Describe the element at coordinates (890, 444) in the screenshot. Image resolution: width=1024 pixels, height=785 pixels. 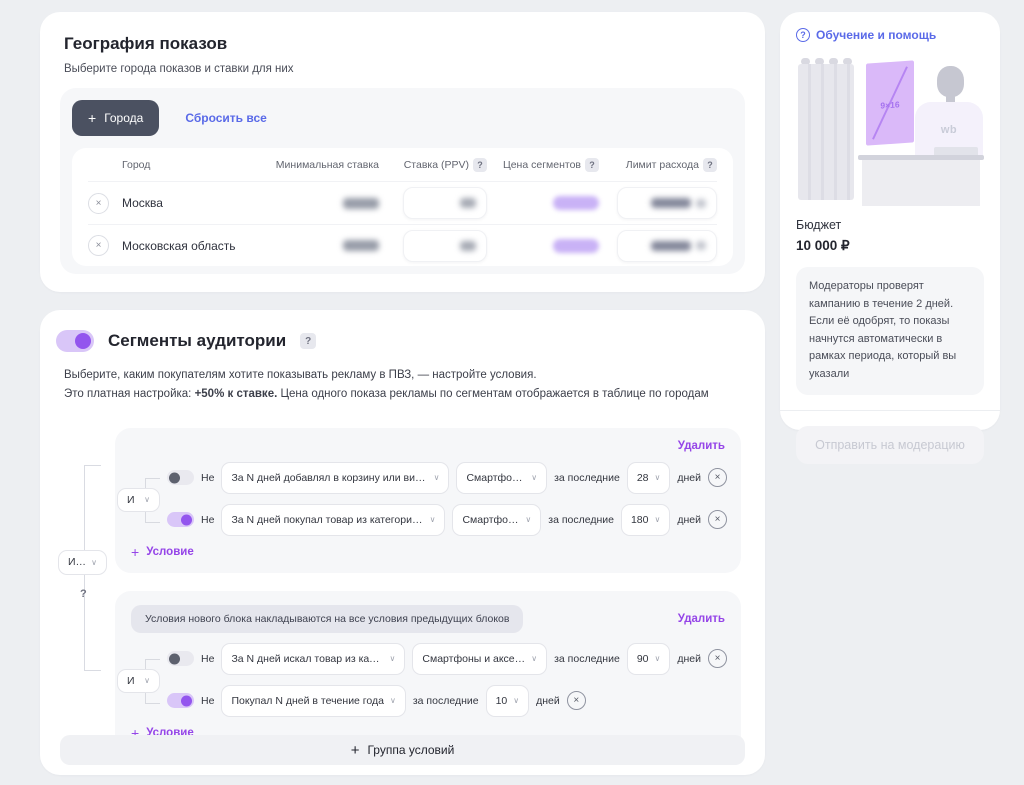
I see `submit-moderation-button: Отправить на модерацию` at that location.